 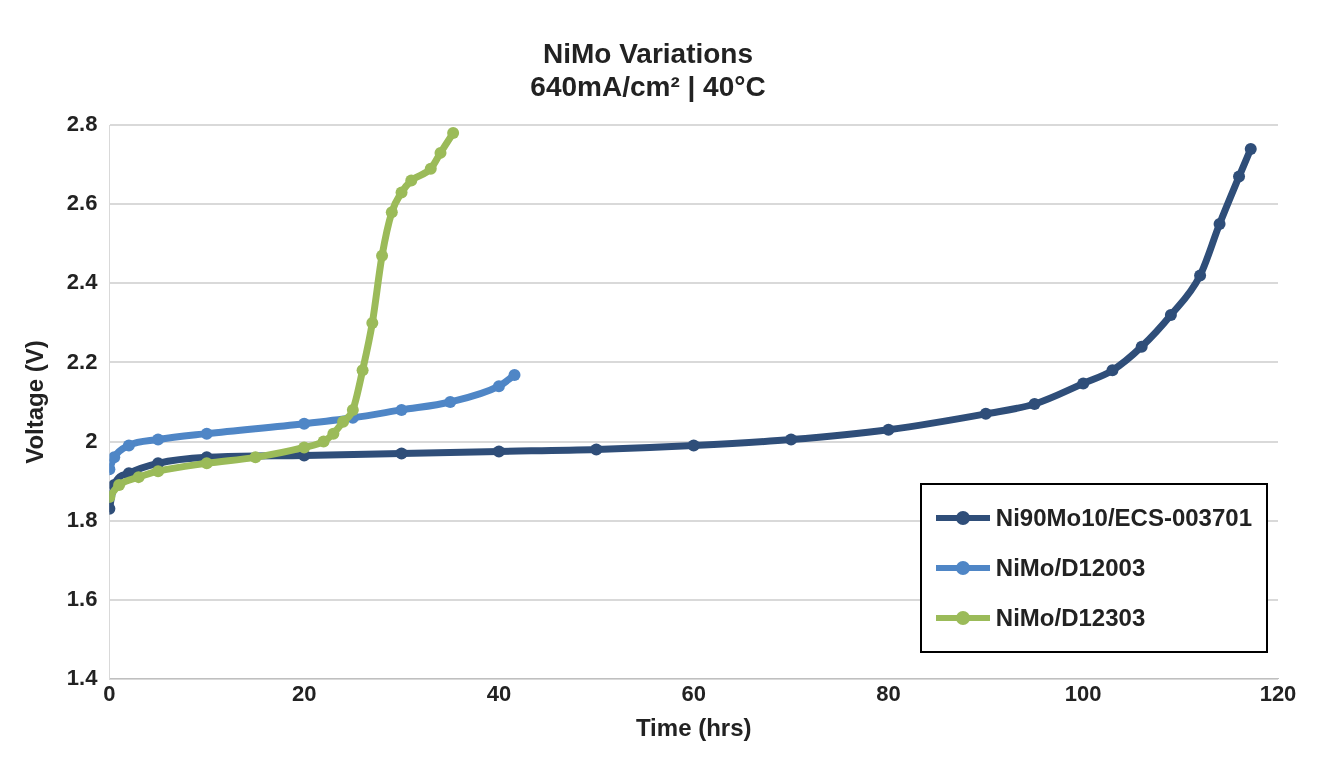 What do you see at coordinates (82, 361) in the screenshot?
I see `y-tick-label: 2.2` at bounding box center [82, 361].